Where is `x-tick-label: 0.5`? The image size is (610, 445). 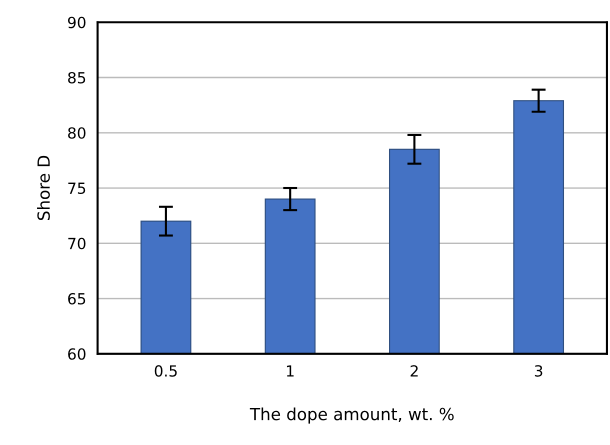
x-tick-label: 0.5 is located at coordinates (165, 371).